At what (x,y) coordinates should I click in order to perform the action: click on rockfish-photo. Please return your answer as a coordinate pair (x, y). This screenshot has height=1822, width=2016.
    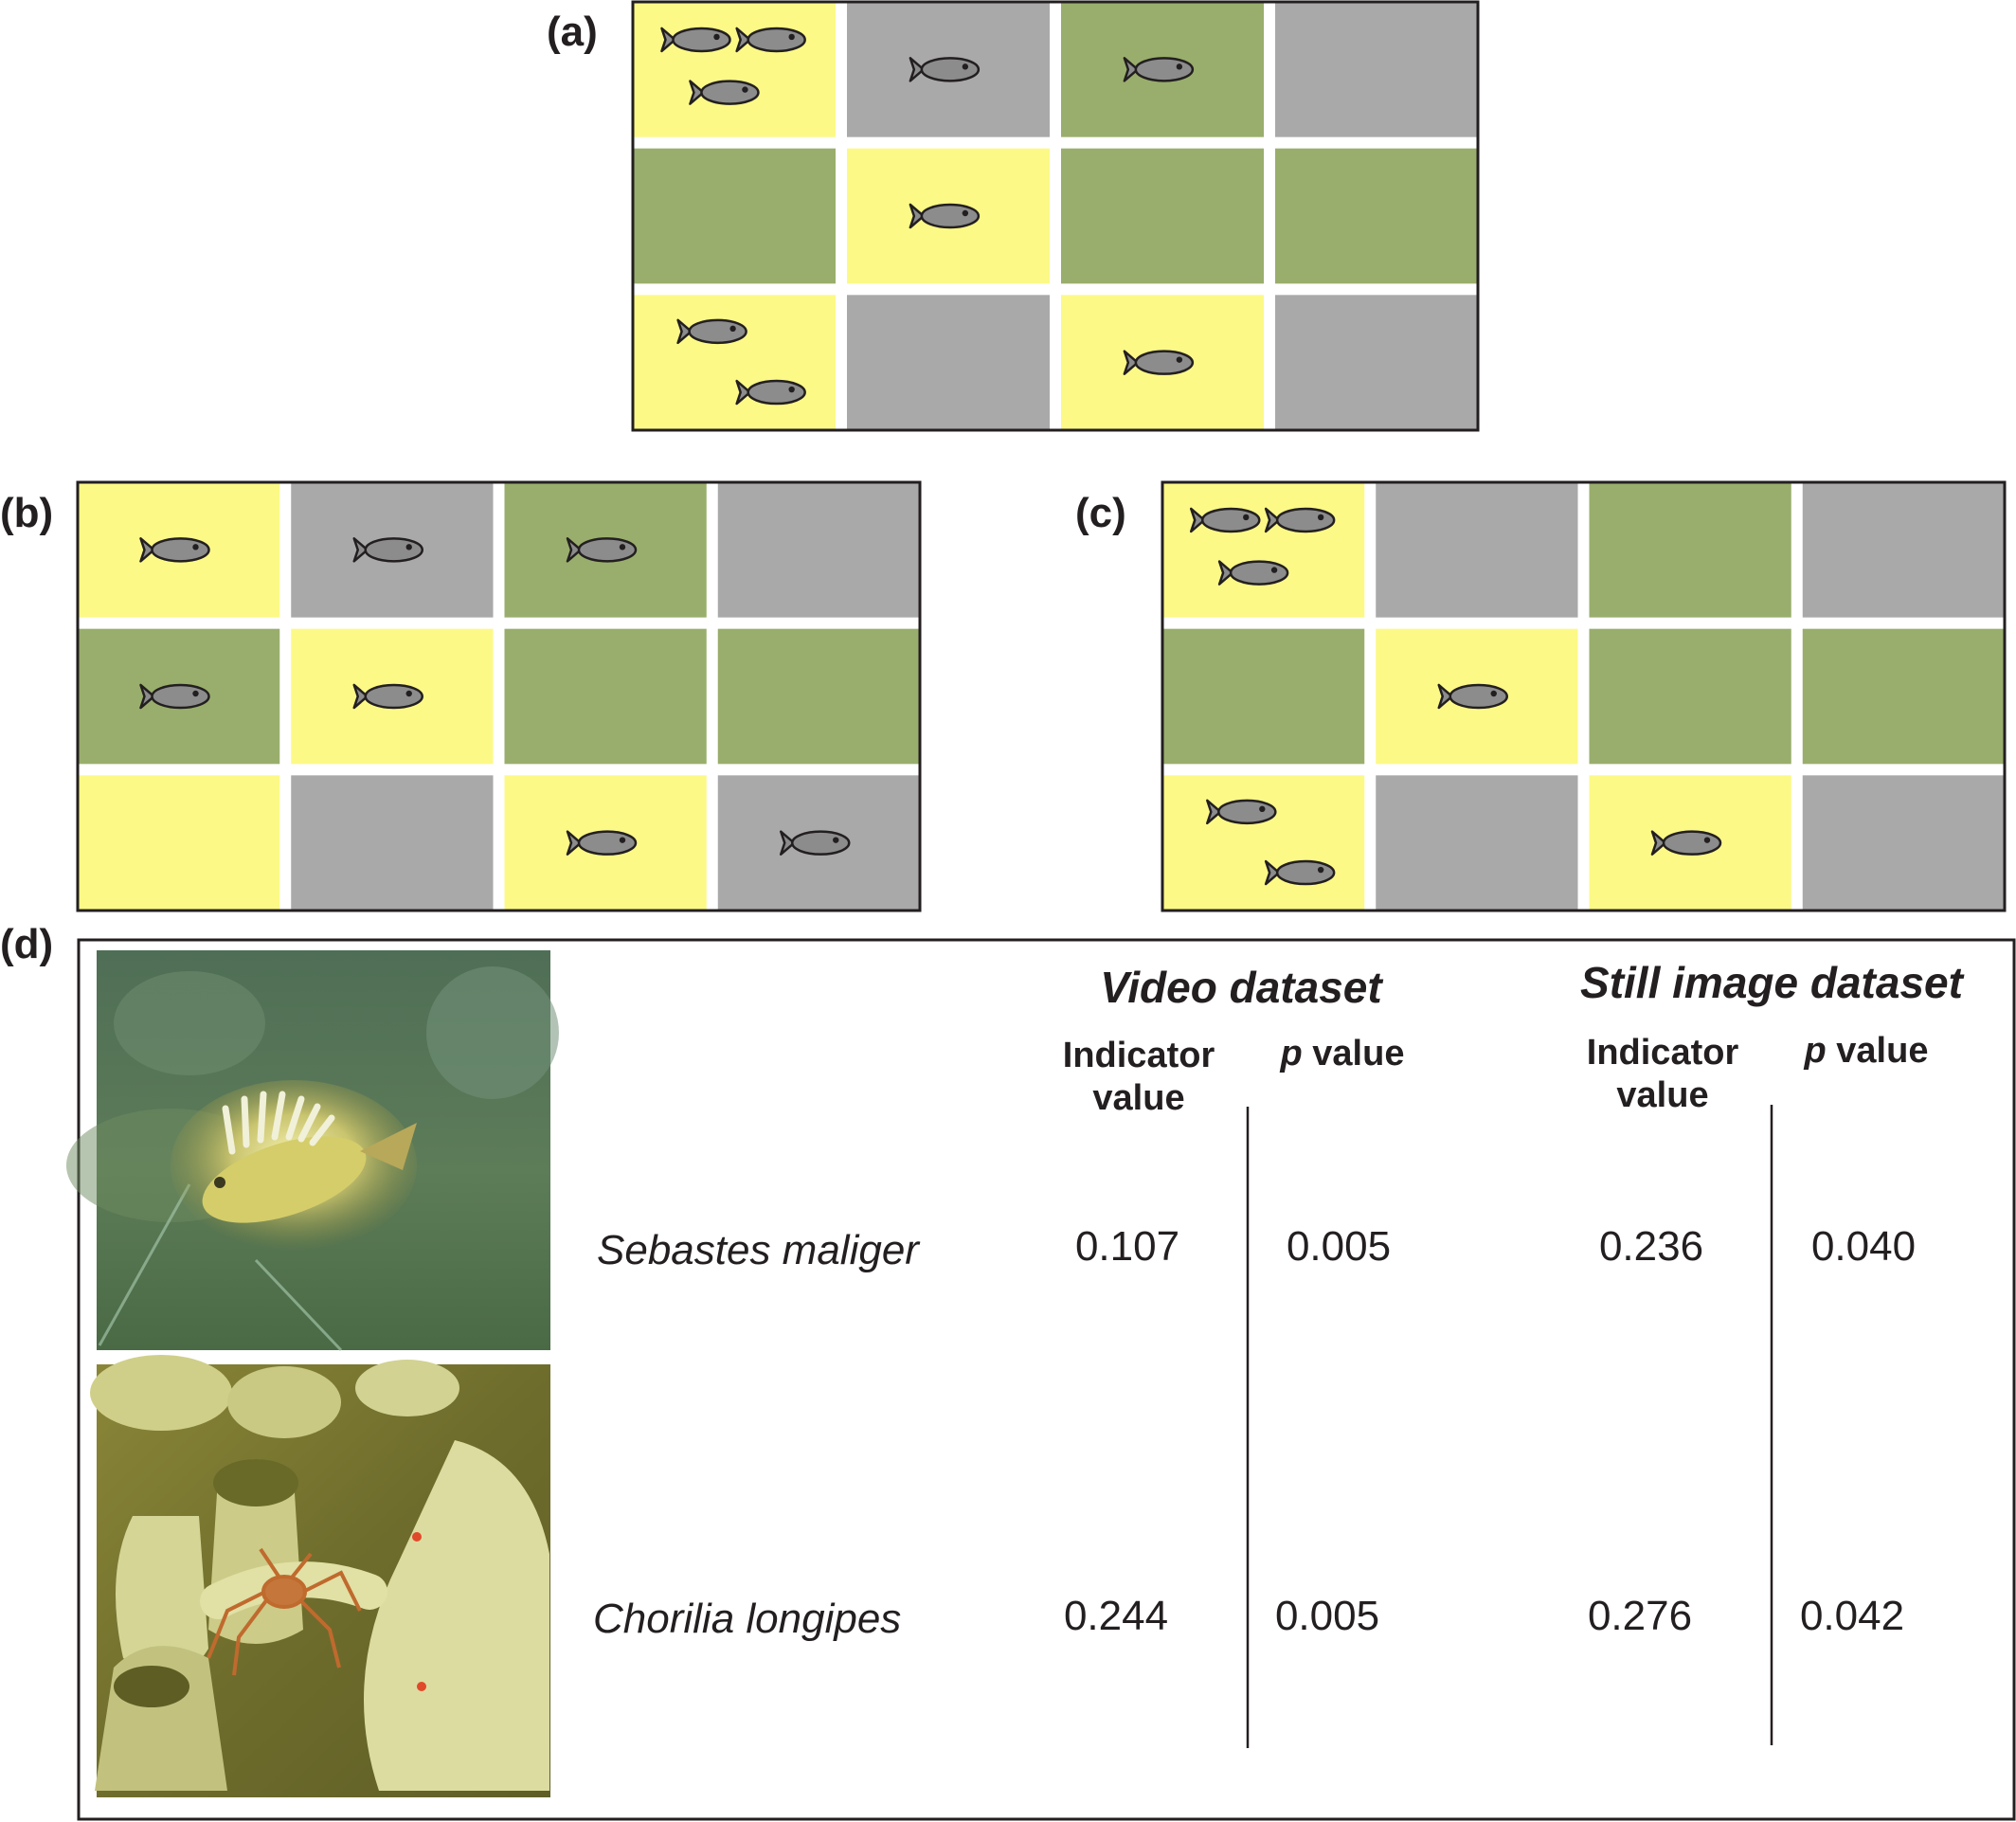
    Looking at the image, I should click on (312, 1151).